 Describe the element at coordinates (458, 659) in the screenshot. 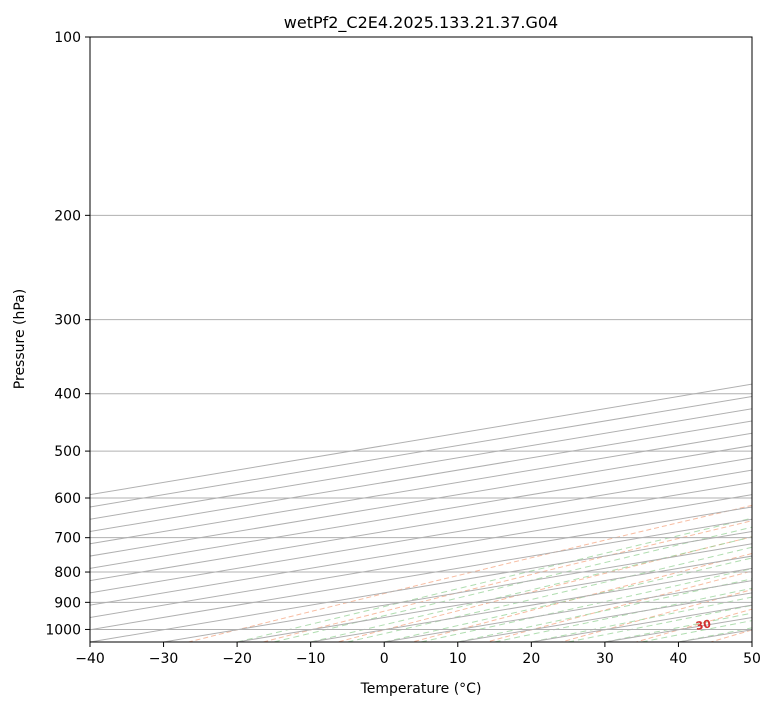

I see `x-tick-label: 10` at that location.